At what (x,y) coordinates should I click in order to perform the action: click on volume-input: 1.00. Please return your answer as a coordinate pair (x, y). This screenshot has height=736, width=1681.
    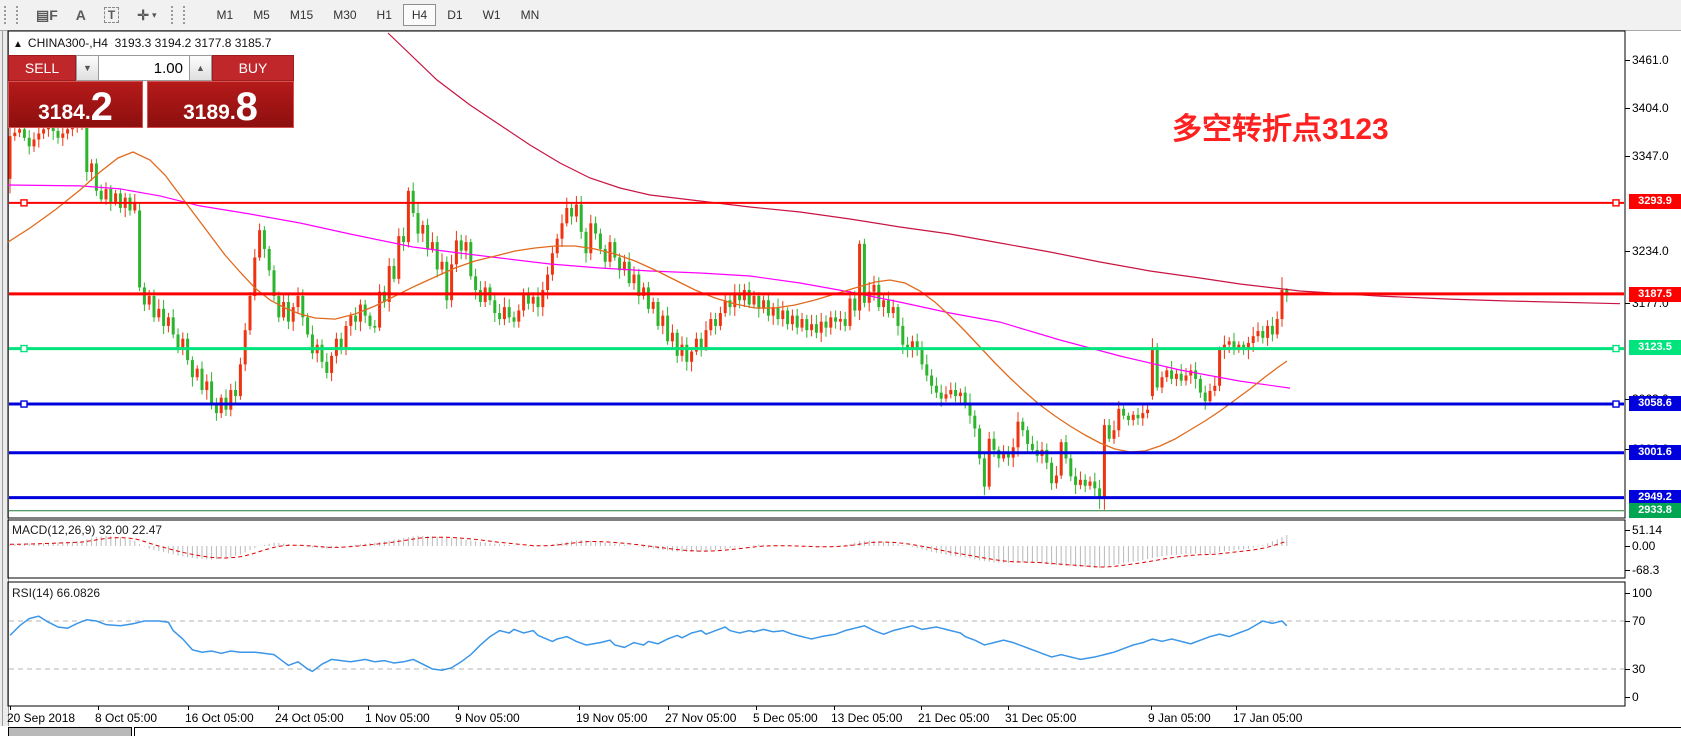
    Looking at the image, I should click on (144, 68).